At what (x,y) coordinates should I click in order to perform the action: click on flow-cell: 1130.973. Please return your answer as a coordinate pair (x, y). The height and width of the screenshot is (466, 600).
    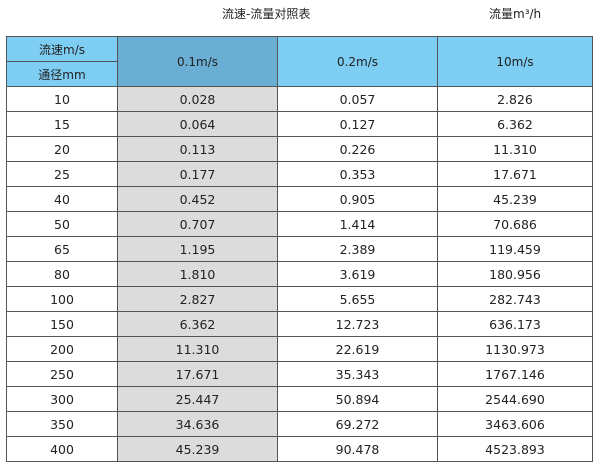
    Looking at the image, I should click on (515, 349).